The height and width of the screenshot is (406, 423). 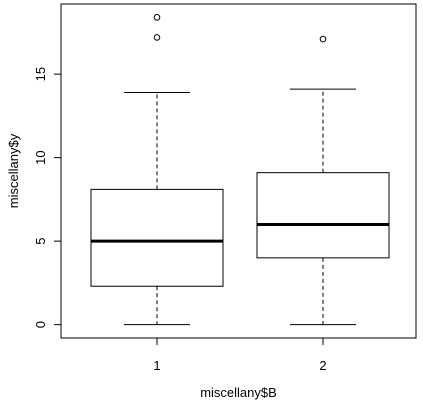 What do you see at coordinates (238, 392) in the screenshot?
I see `x-axis-label: miscellany$B` at bounding box center [238, 392].